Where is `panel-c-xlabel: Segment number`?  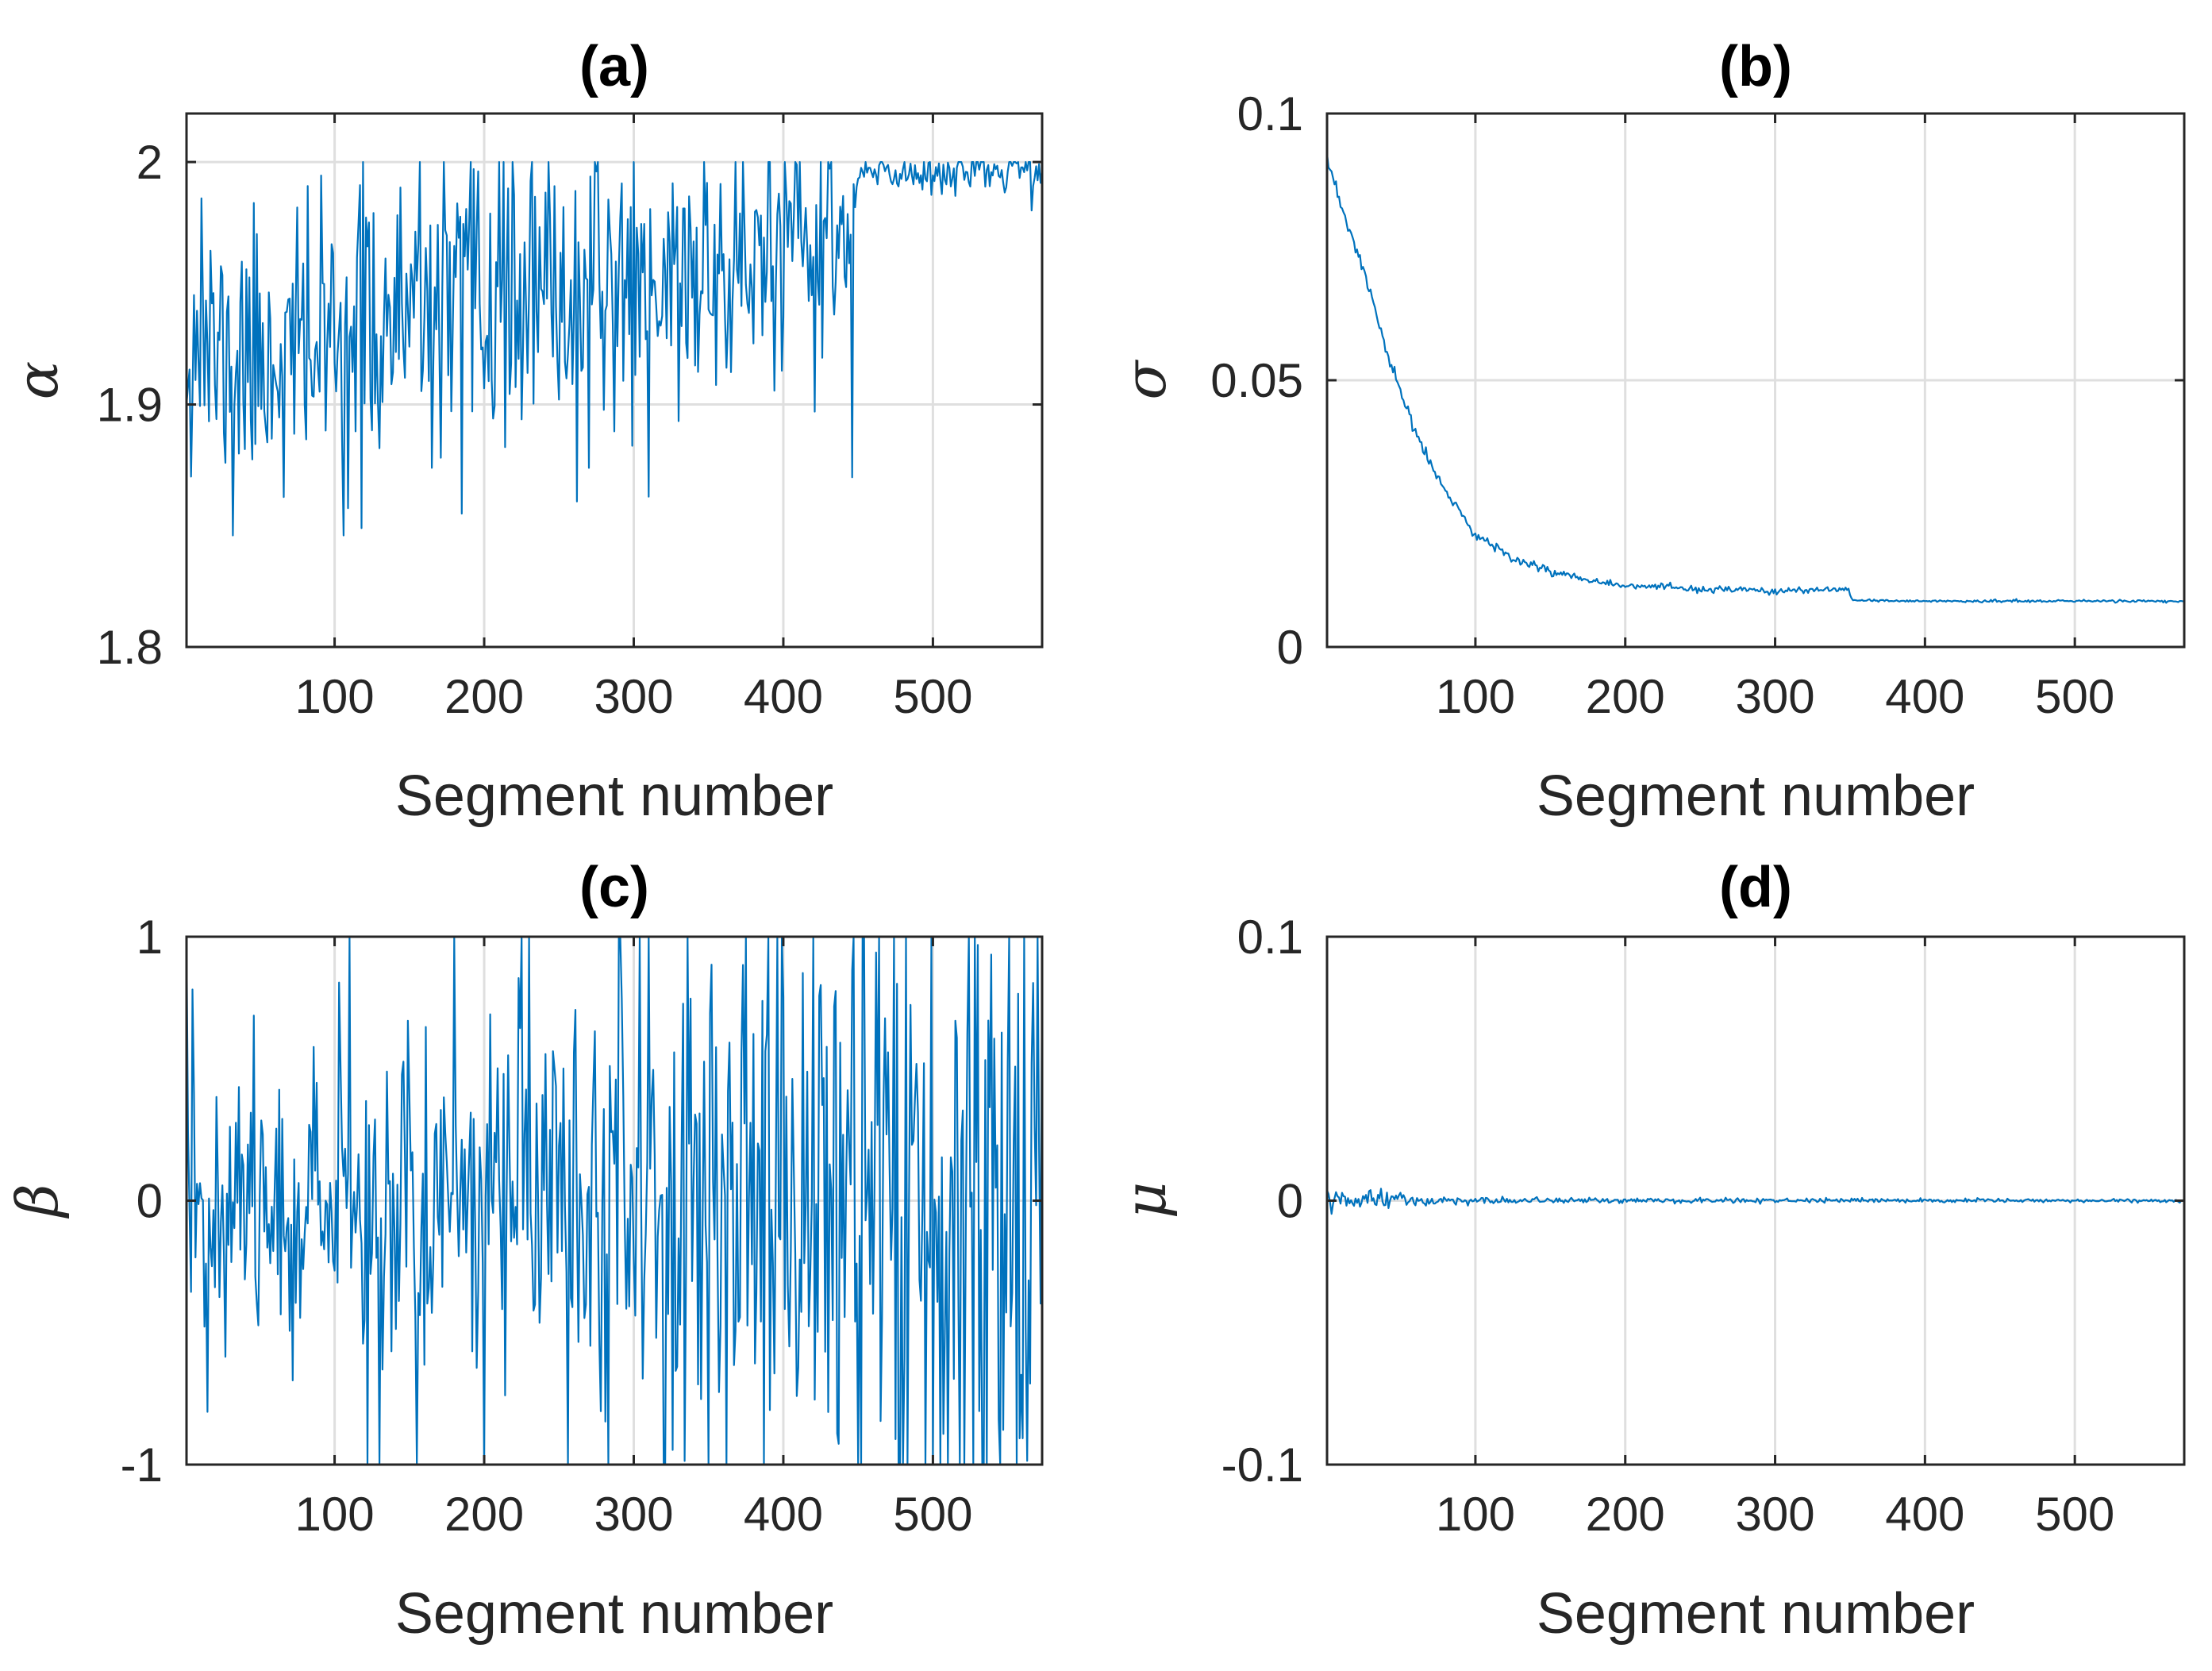 panel-c-xlabel: Segment number is located at coordinates (614, 1614).